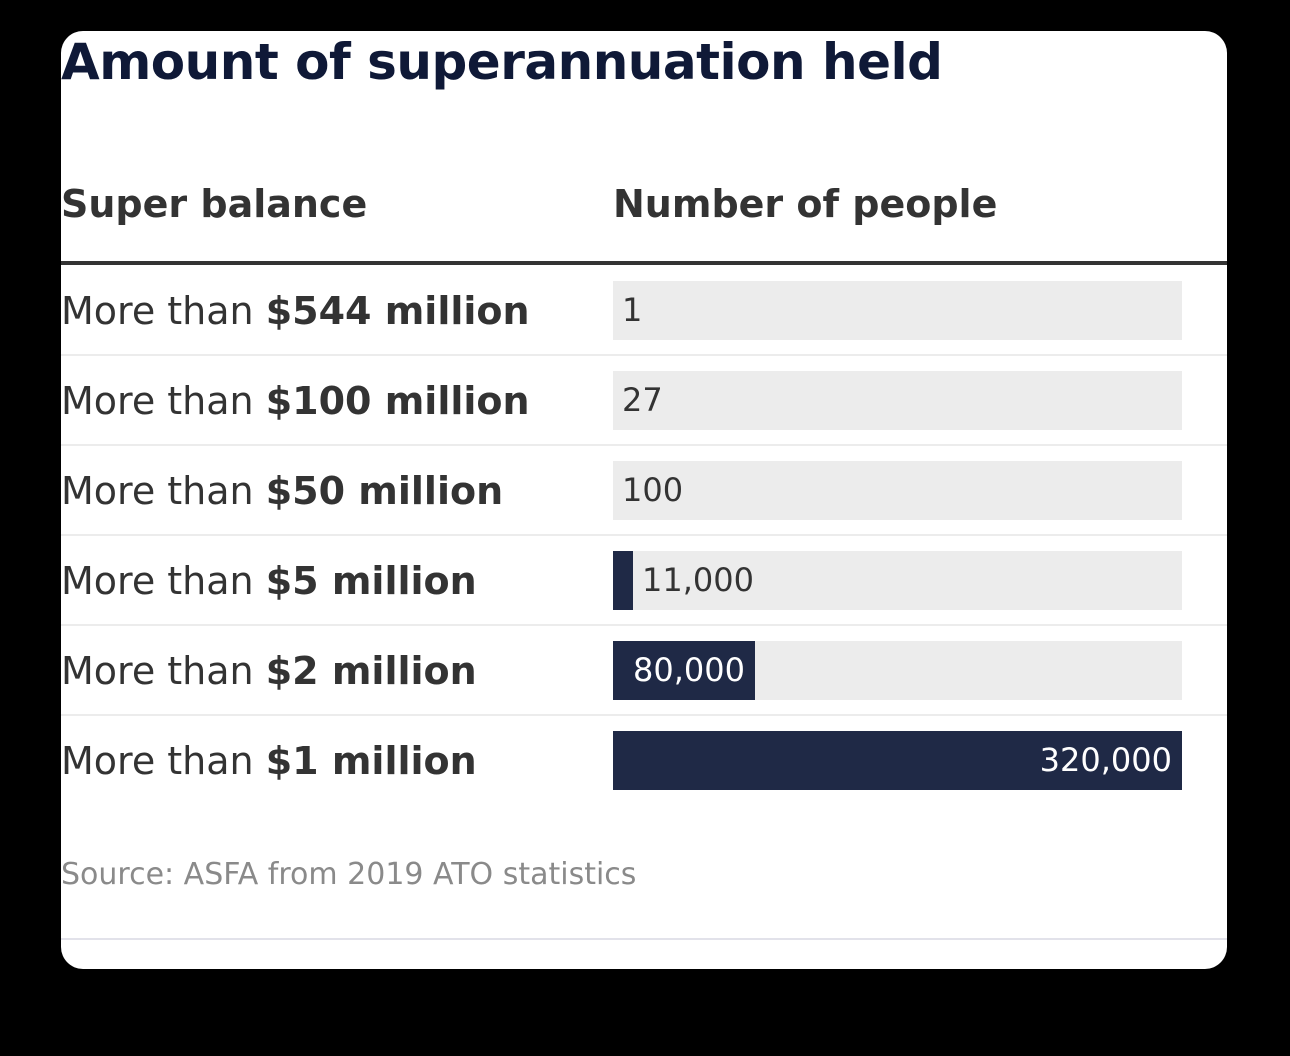 Image resolution: width=1290 pixels, height=1056 pixels. Describe the element at coordinates (397, 401) in the screenshot. I see `row-label-amount: $100 million` at that location.